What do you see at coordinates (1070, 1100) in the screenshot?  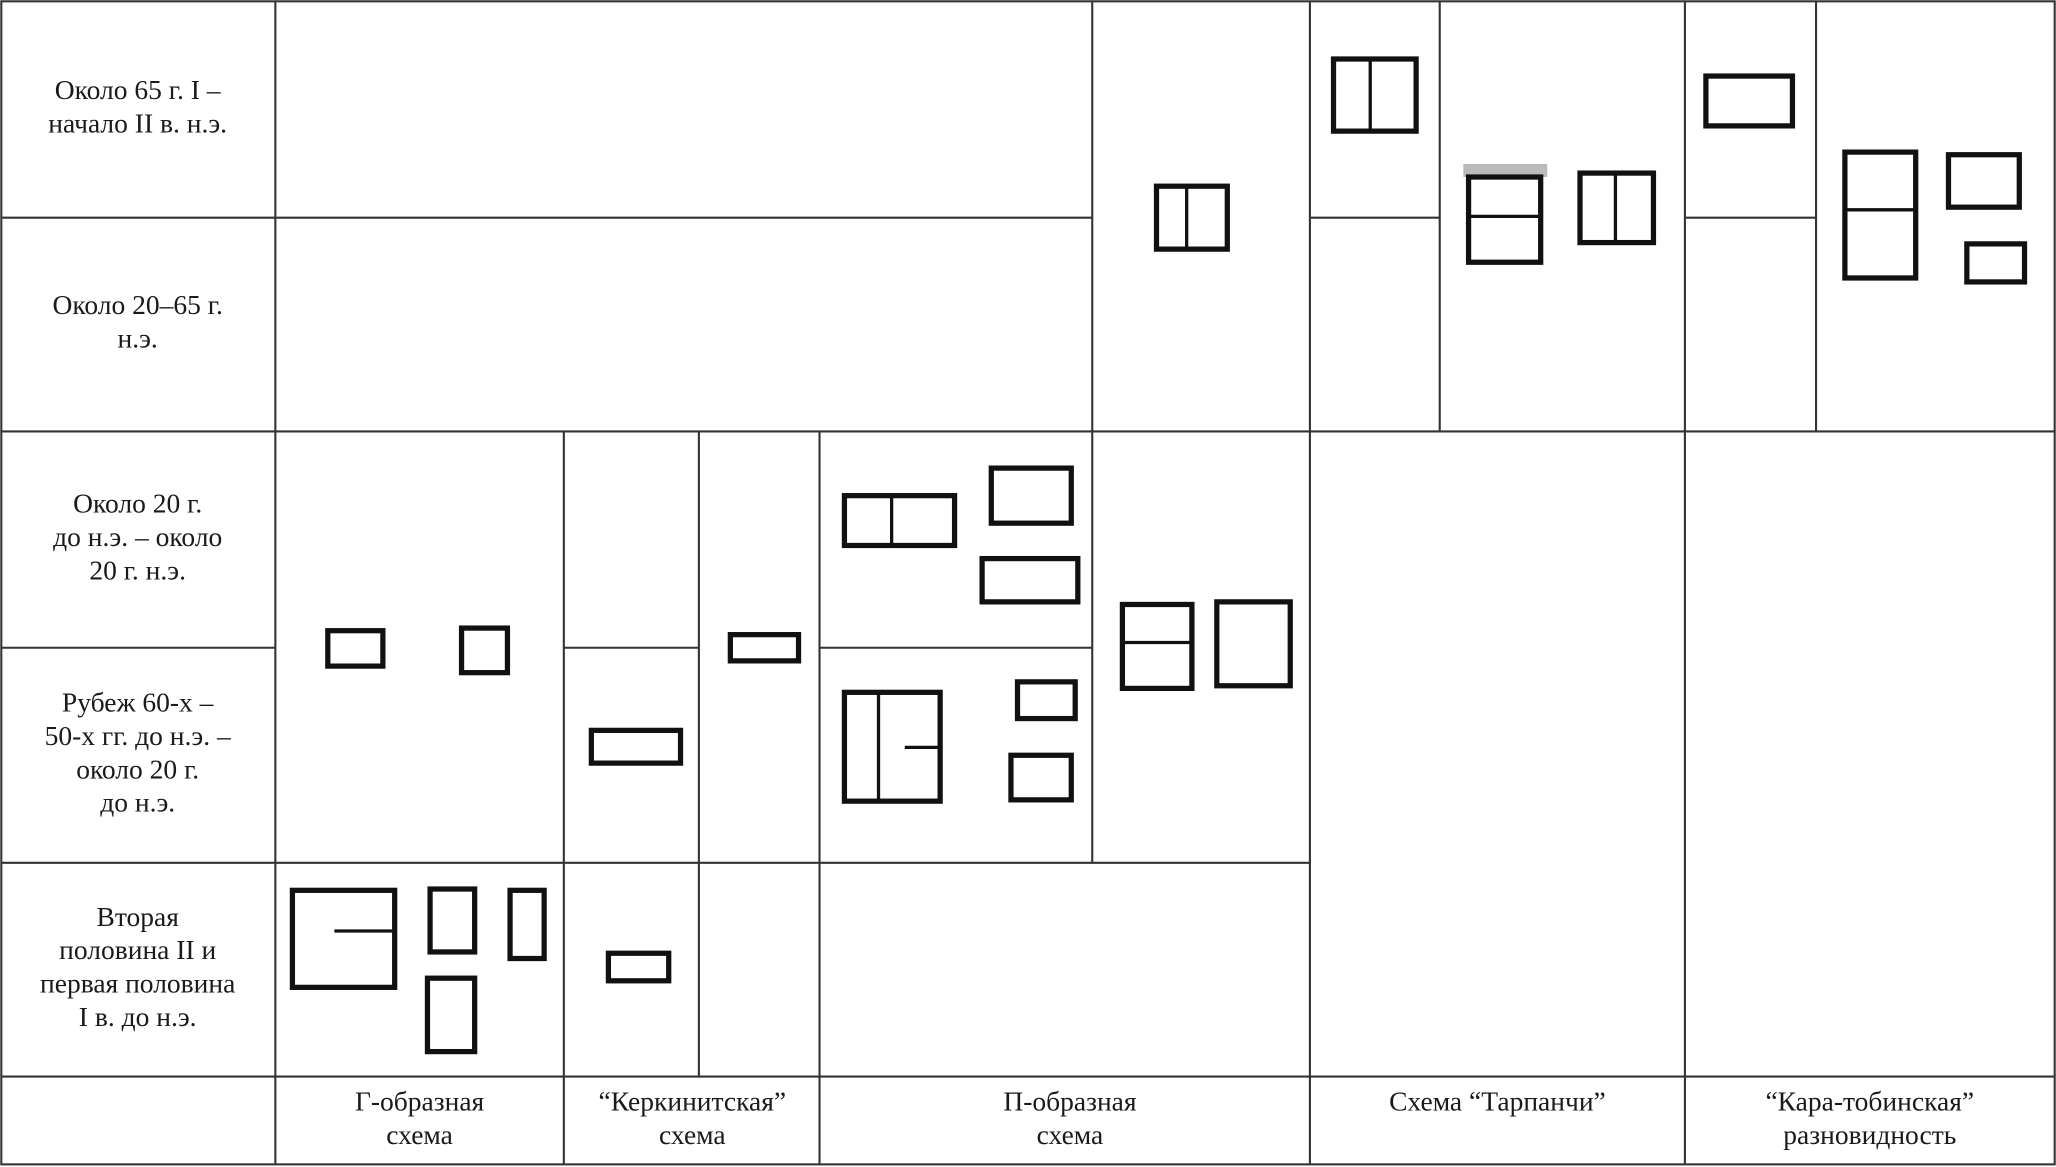 I see `column-label: П-образная` at bounding box center [1070, 1100].